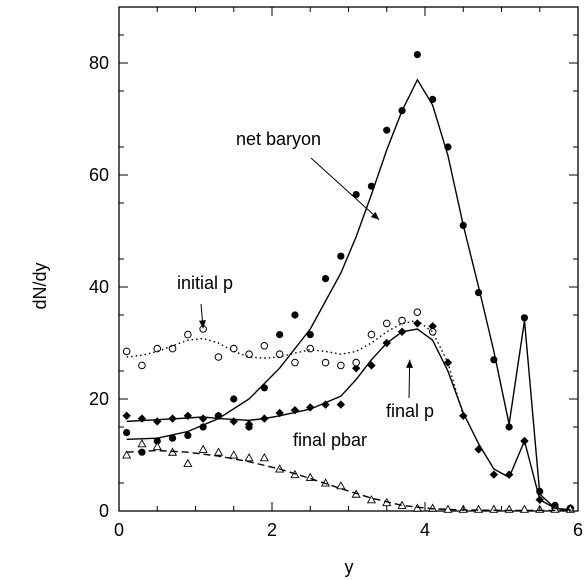 The height and width of the screenshot is (580, 587). What do you see at coordinates (278, 139) in the screenshot?
I see `annotation-label: net baryon` at bounding box center [278, 139].